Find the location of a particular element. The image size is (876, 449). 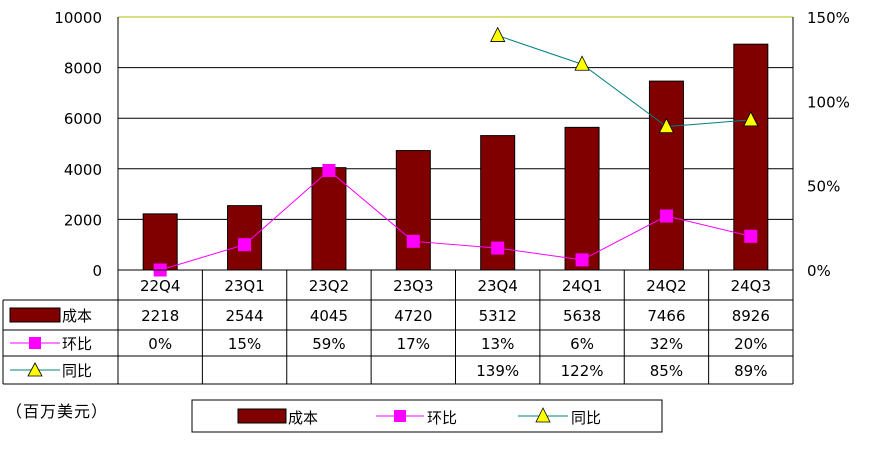

table-cell: 13% is located at coordinates (497, 344).